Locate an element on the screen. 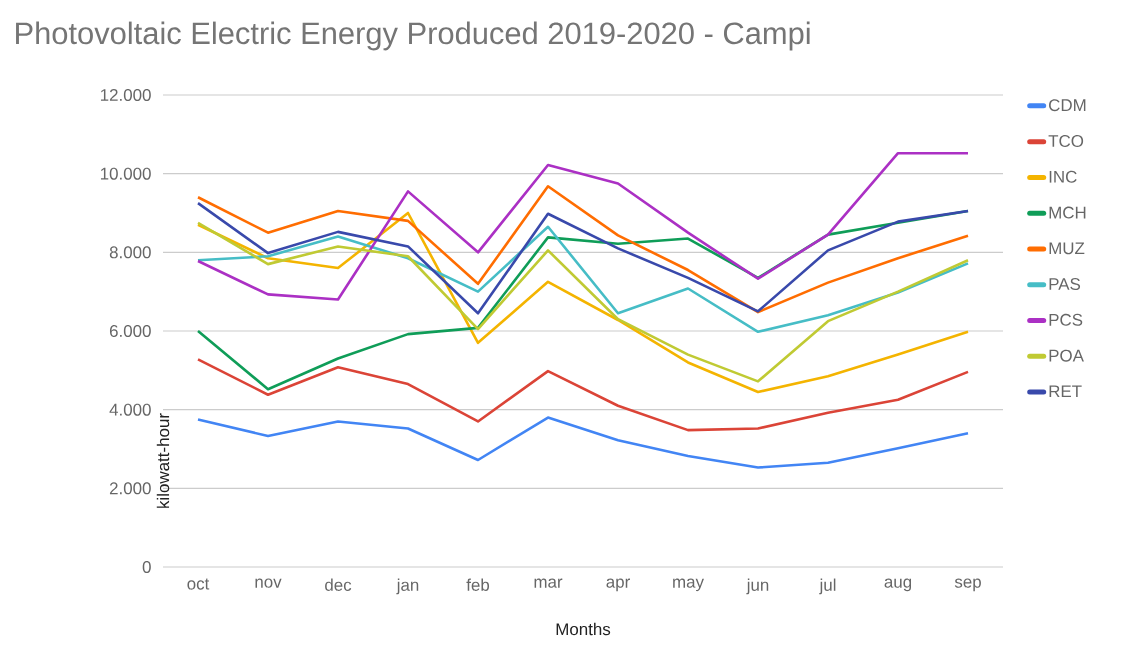  y-axis-title: kilowatt-hour is located at coordinates (163, 460).